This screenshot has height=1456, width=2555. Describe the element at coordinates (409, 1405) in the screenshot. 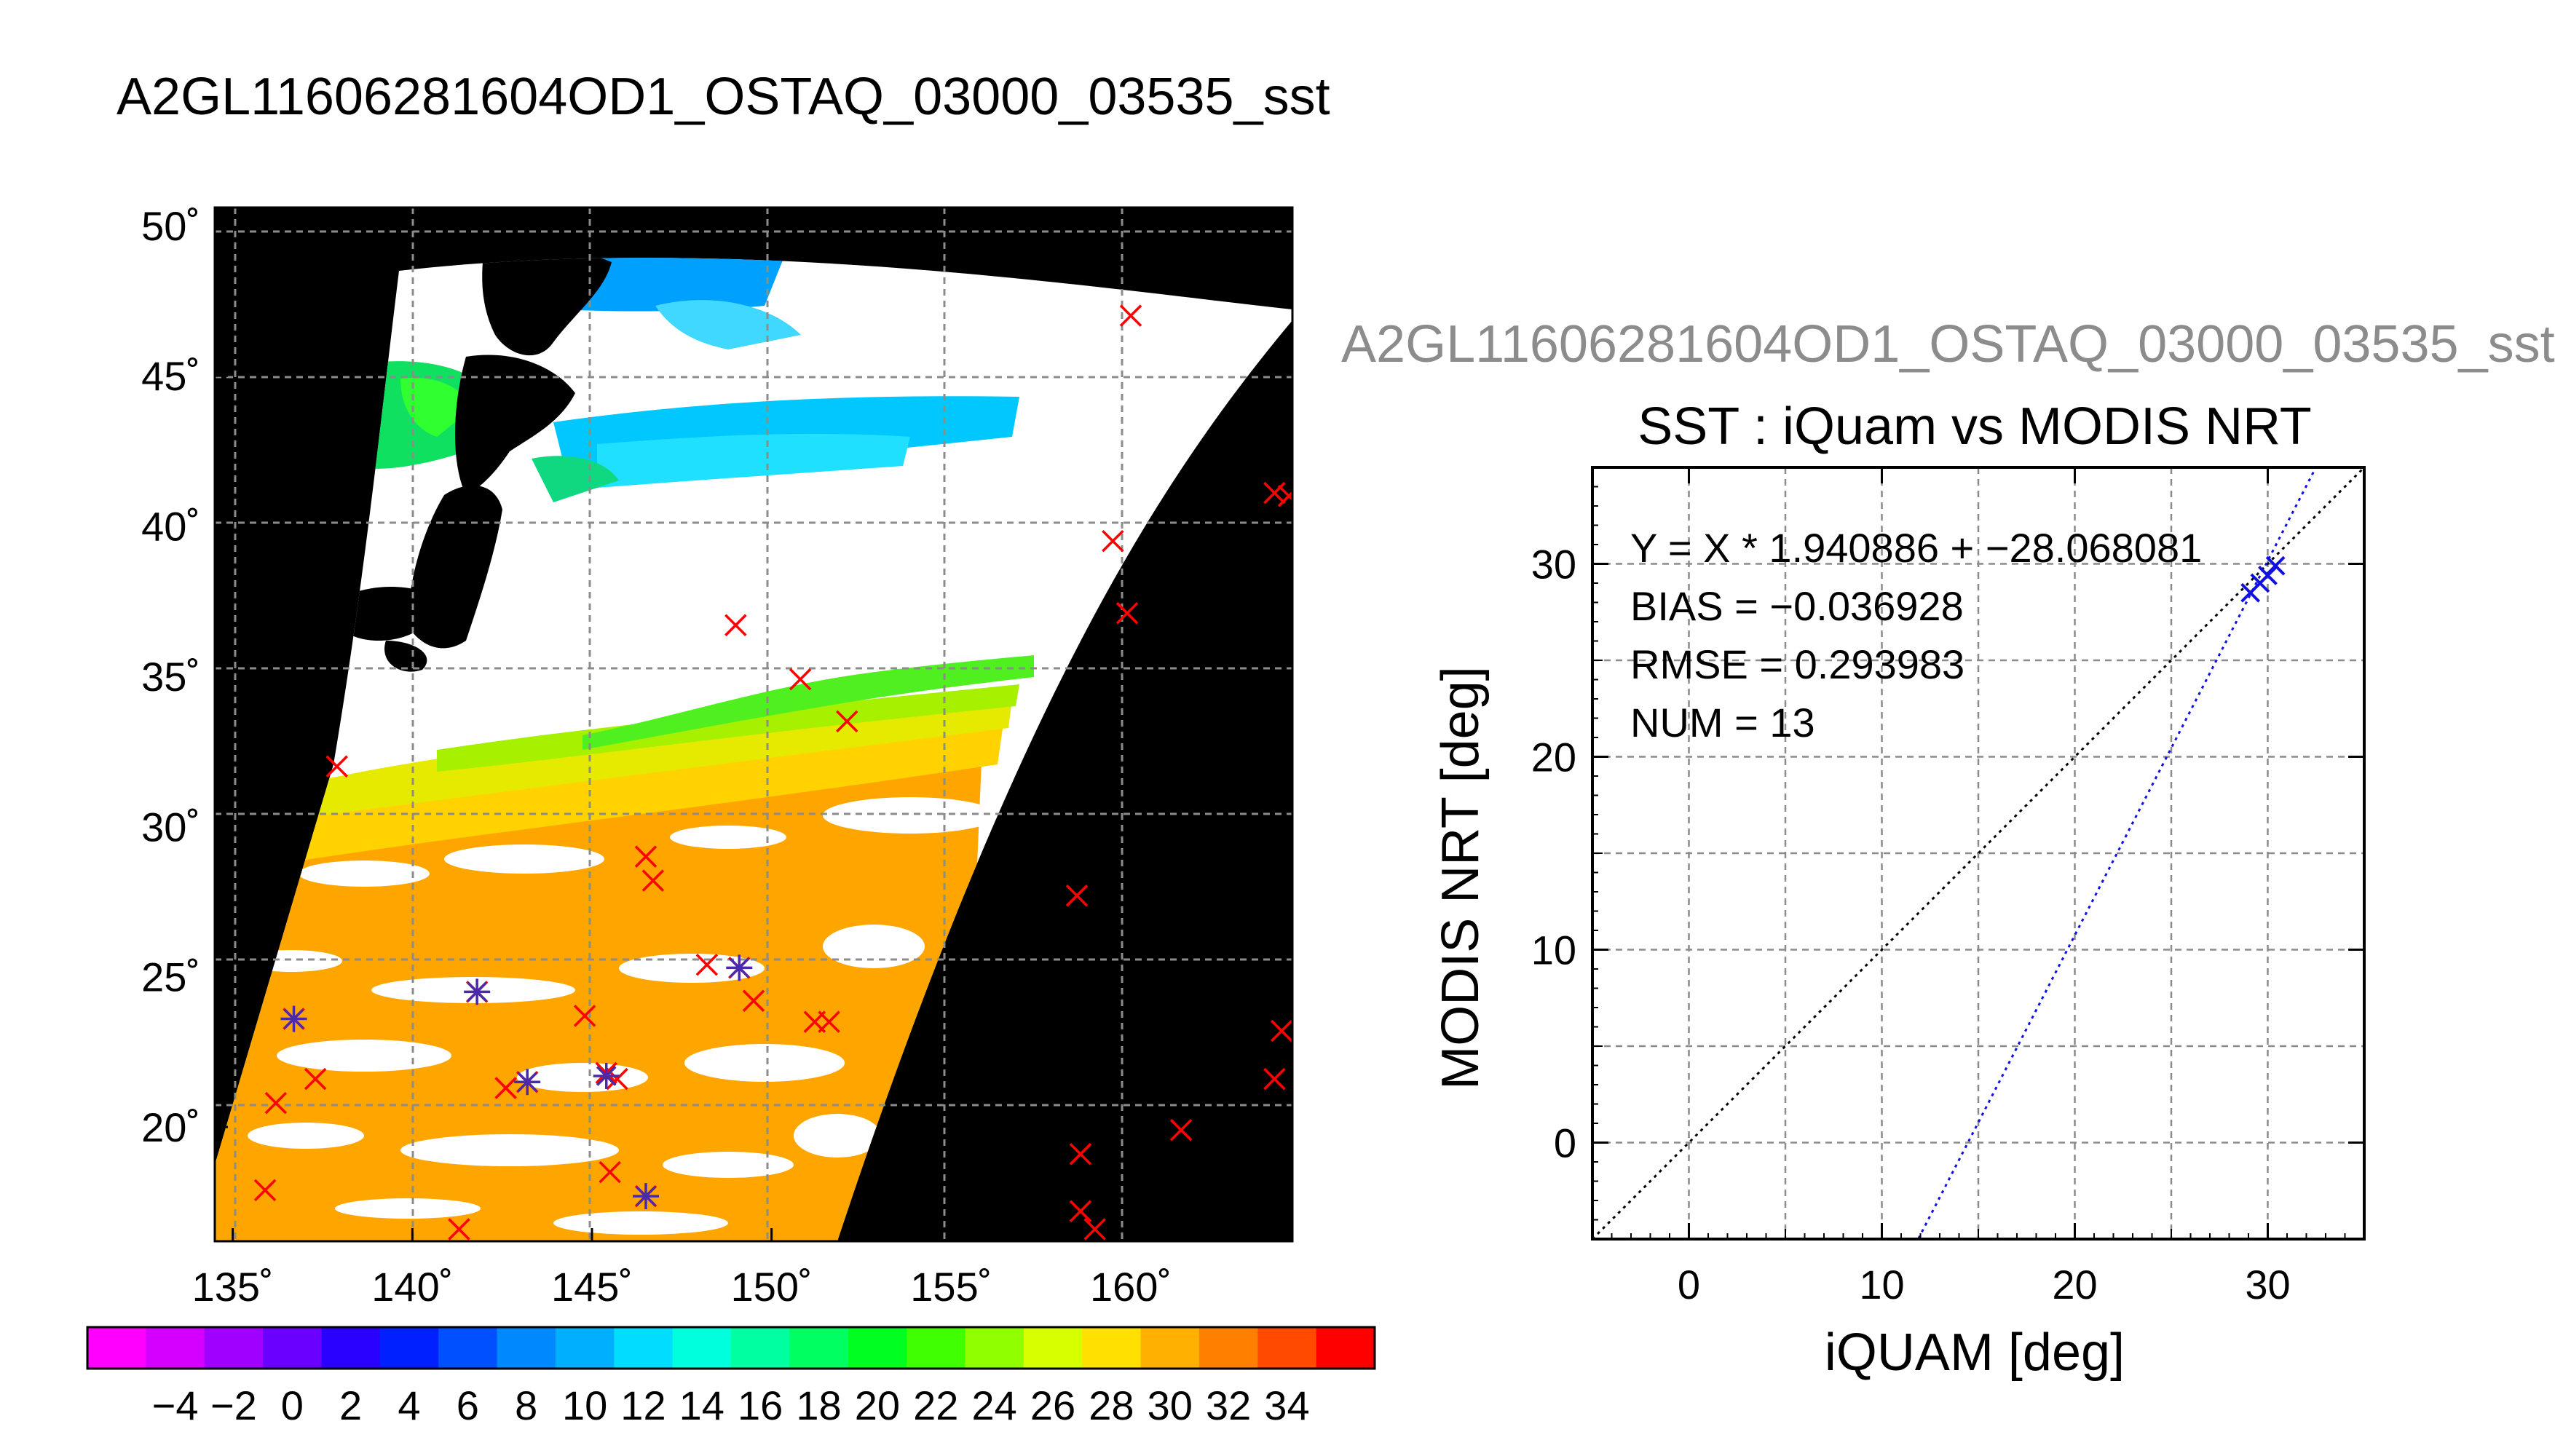

I see `colorbar-tick-label: 4` at that location.